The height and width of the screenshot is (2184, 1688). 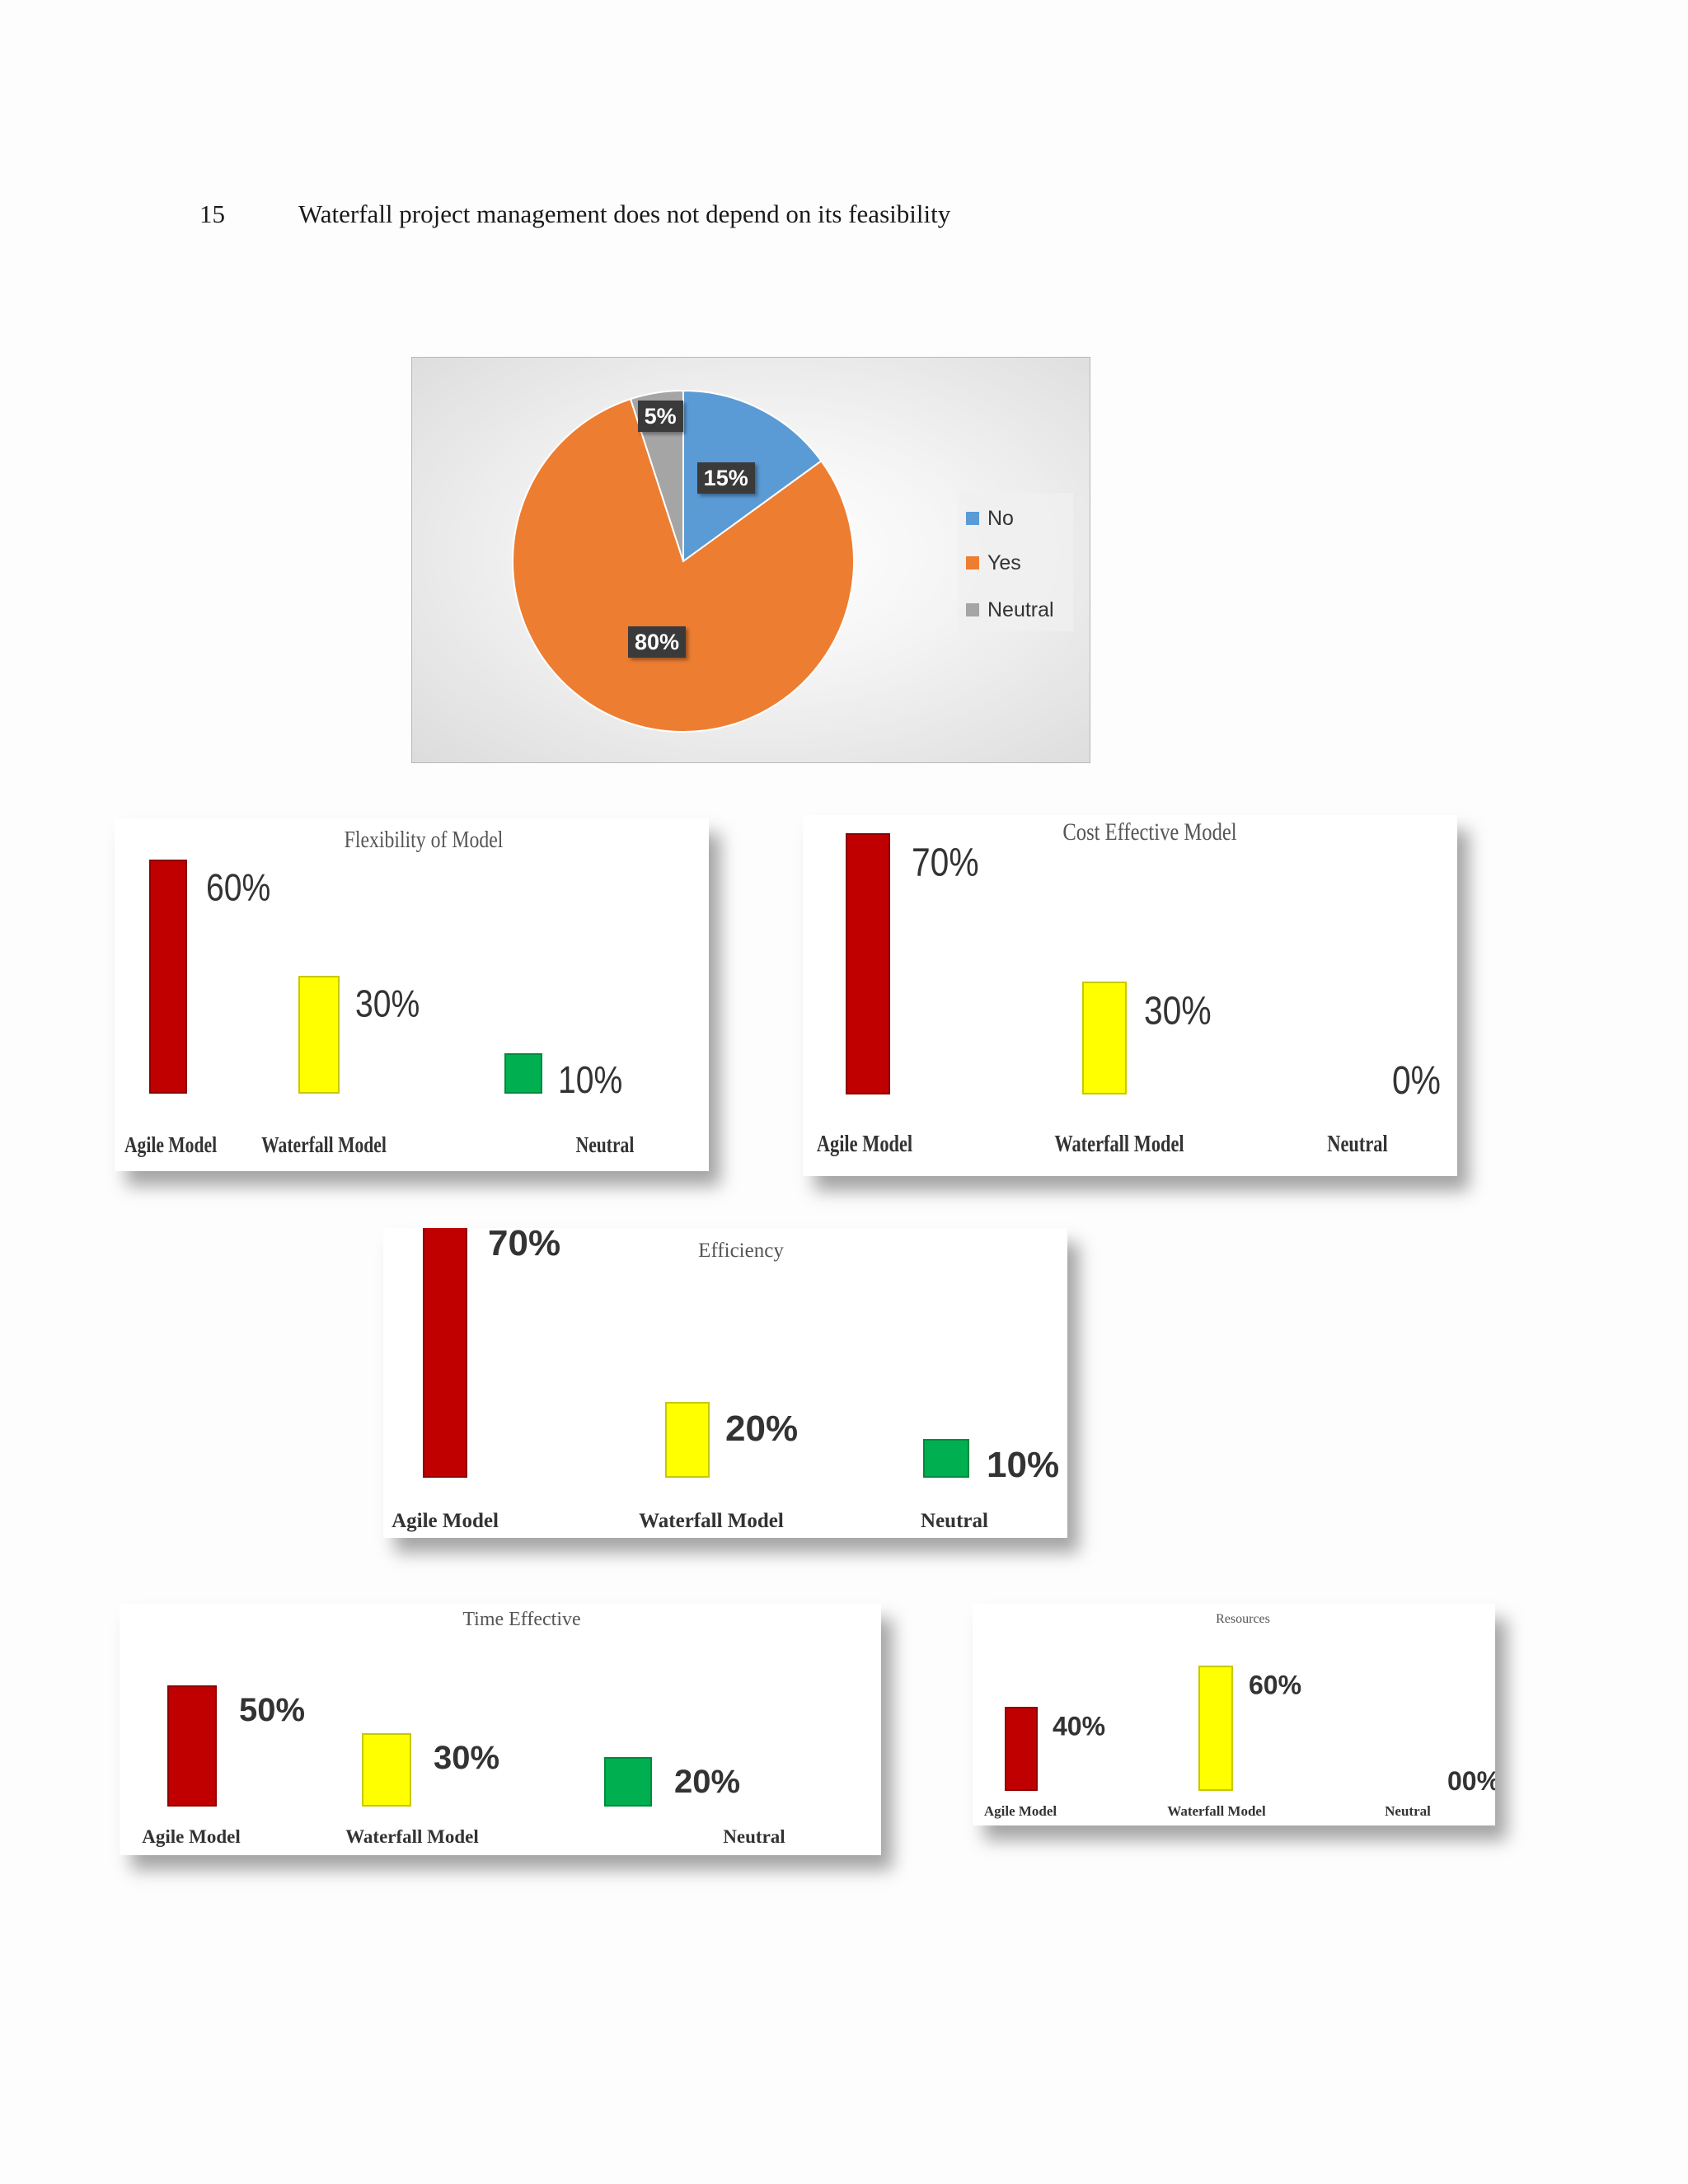 I want to click on pie-label-no: 15%, so click(x=725, y=478).